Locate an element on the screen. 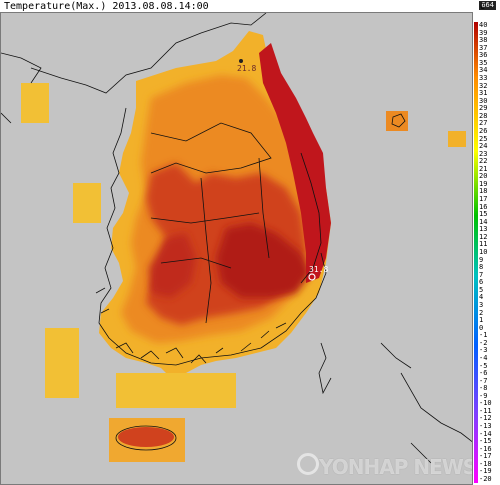 This screenshot has width=500, height=485. legend-tick-label: 10 is located at coordinates (483, 252).